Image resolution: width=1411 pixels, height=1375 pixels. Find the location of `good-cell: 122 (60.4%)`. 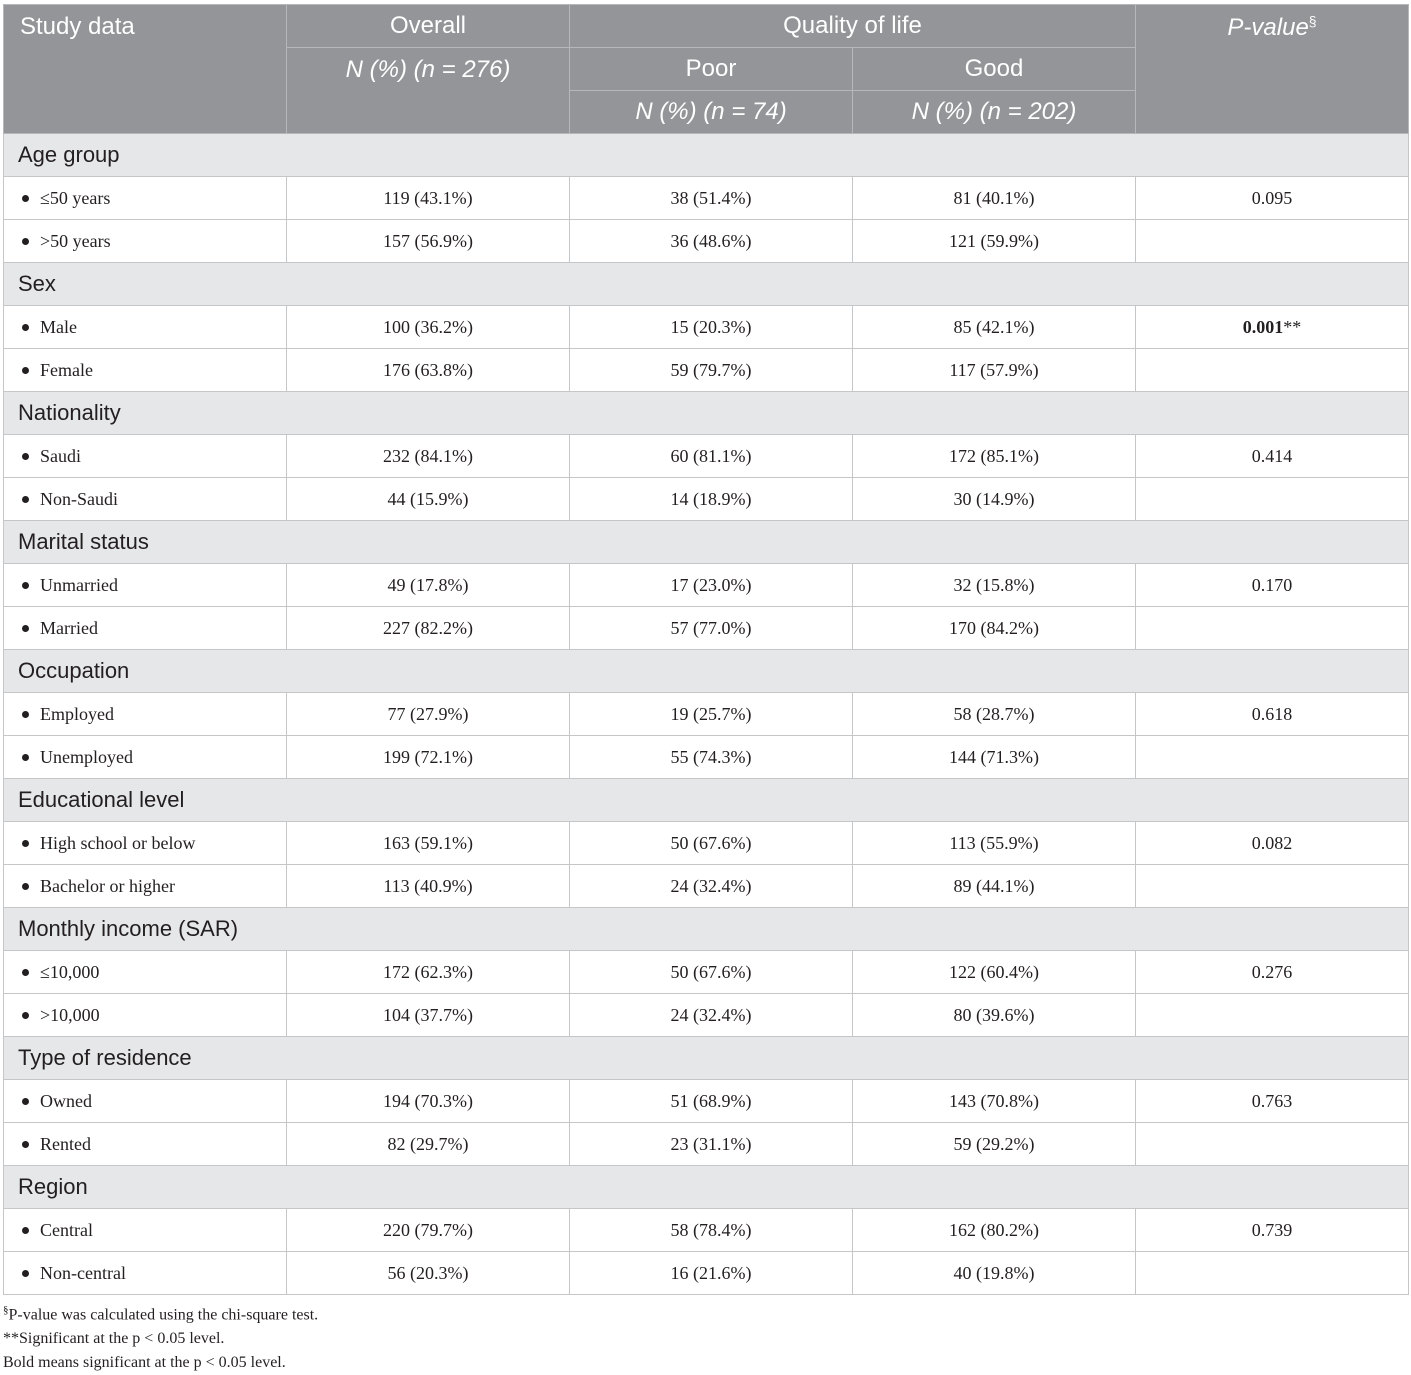

good-cell: 122 (60.4%) is located at coordinates (994, 972).